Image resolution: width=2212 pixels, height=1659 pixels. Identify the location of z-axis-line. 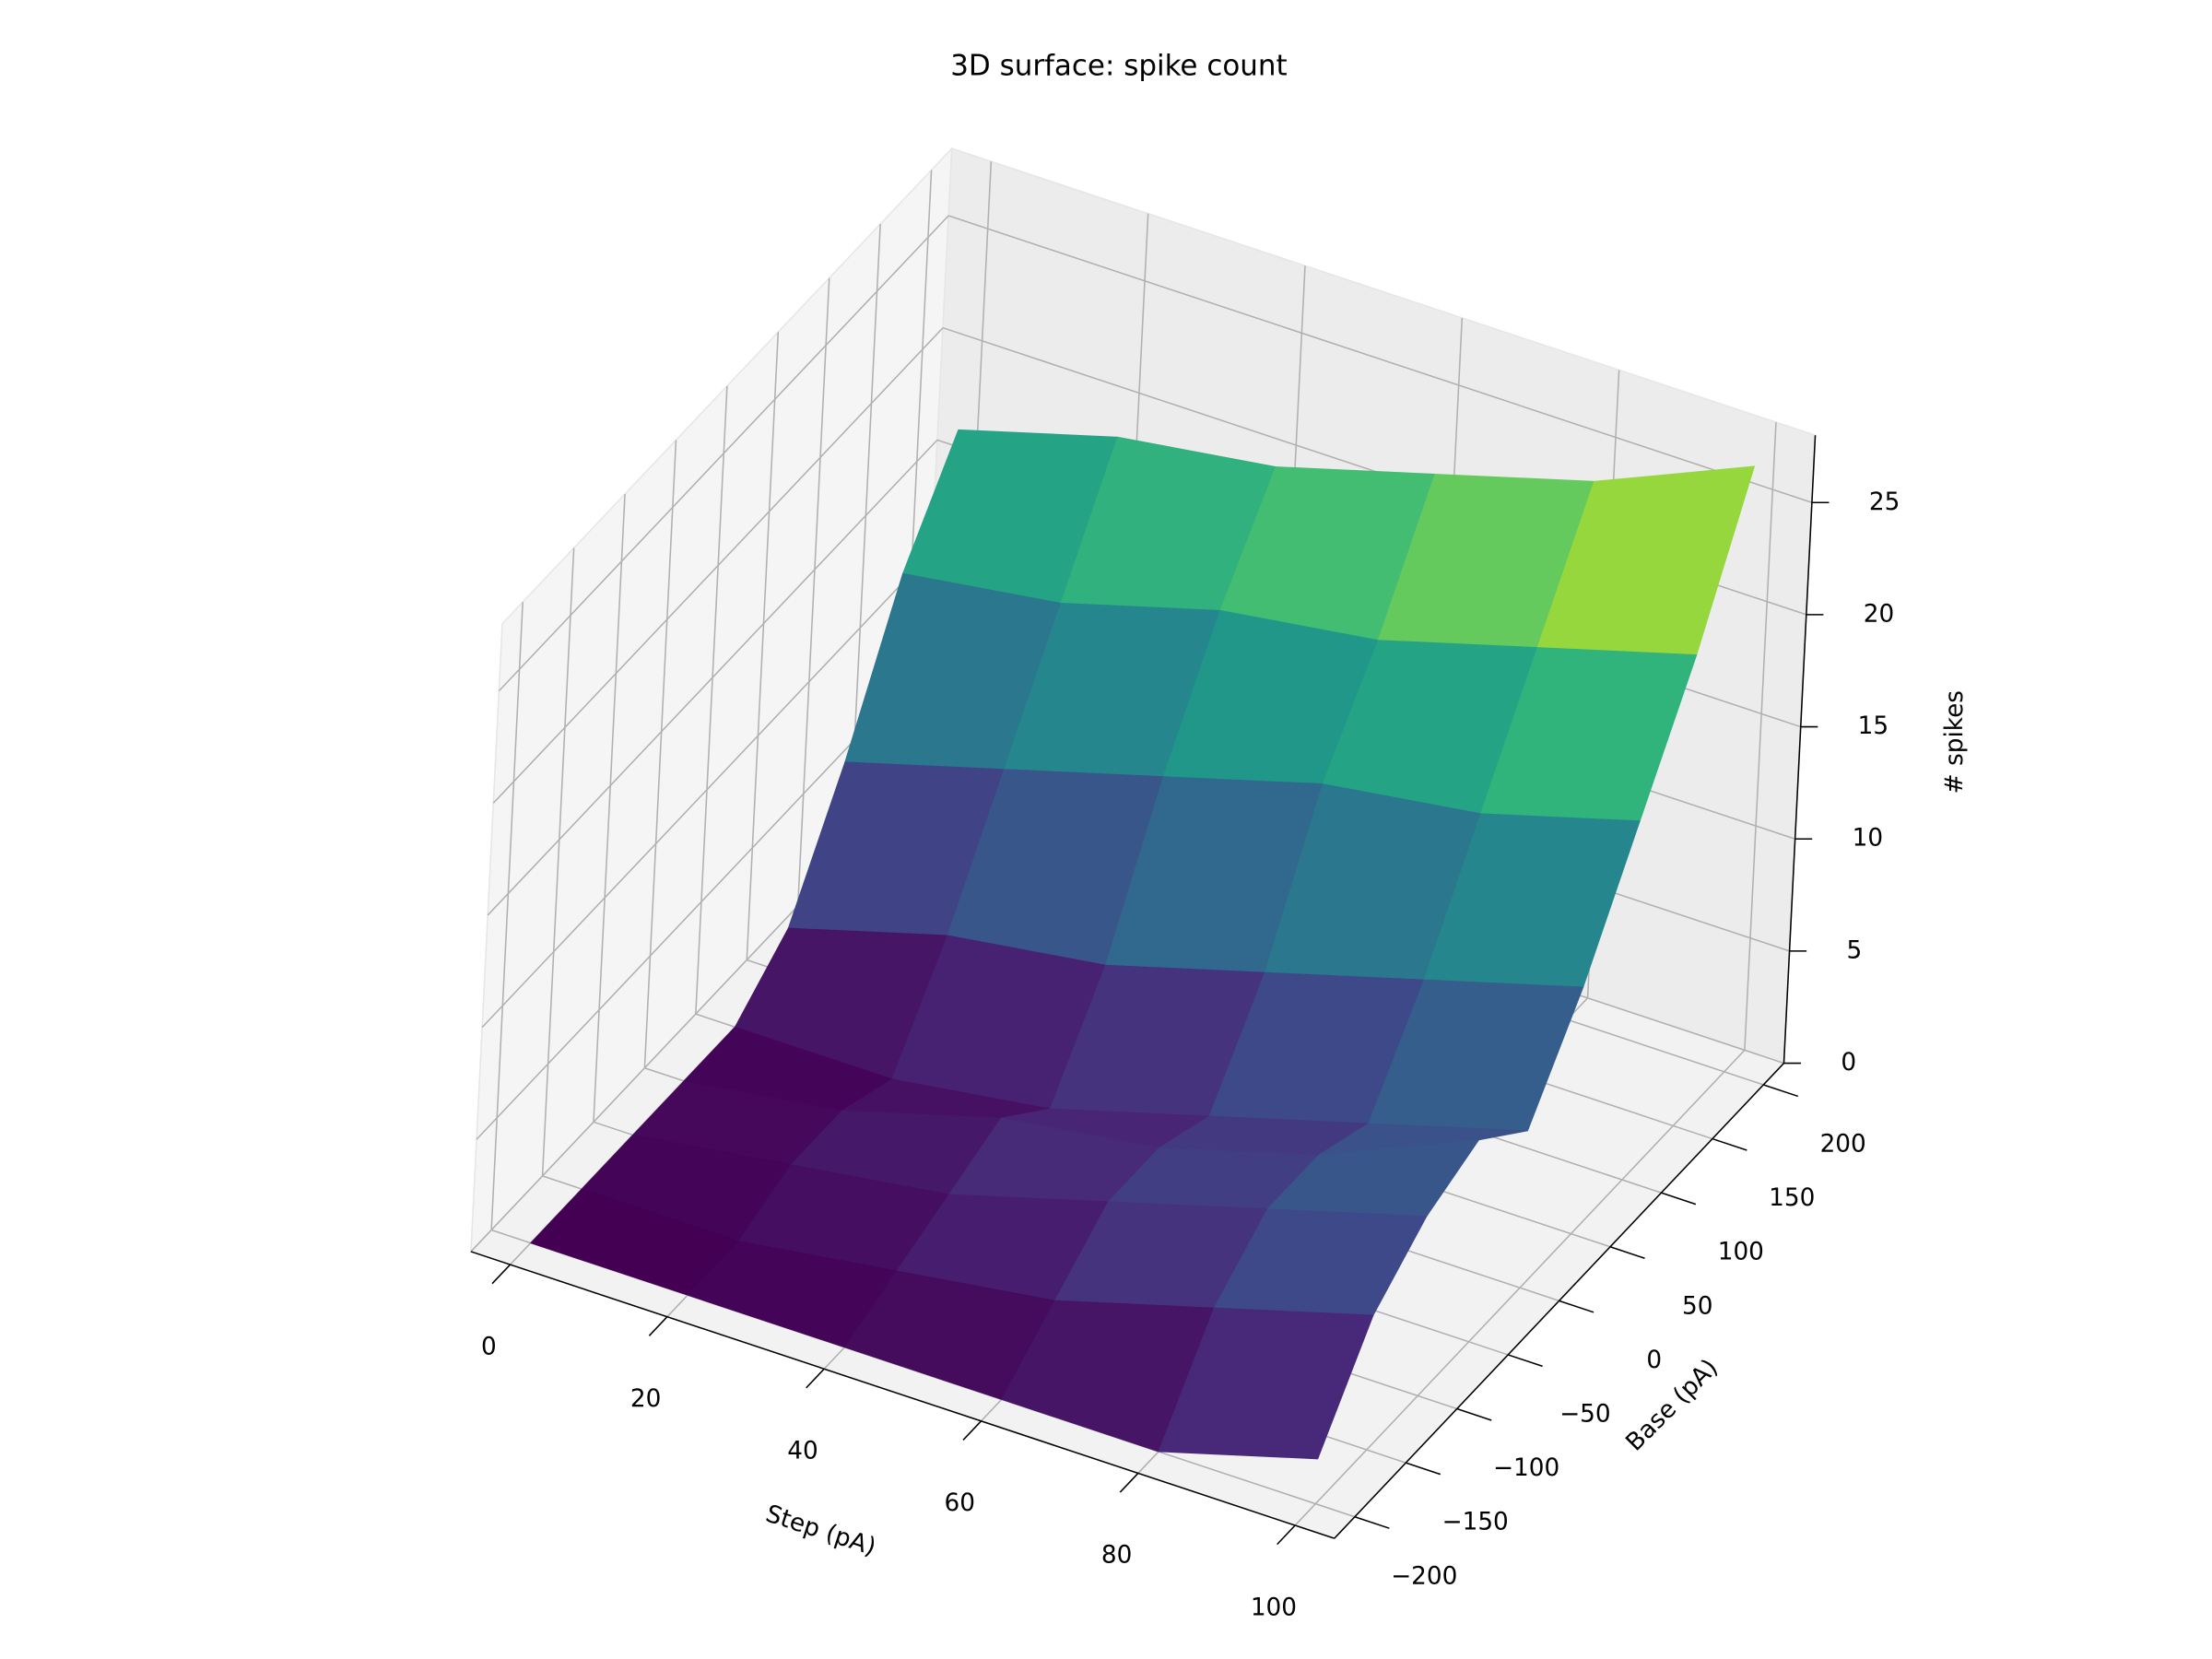
(1800, 749).